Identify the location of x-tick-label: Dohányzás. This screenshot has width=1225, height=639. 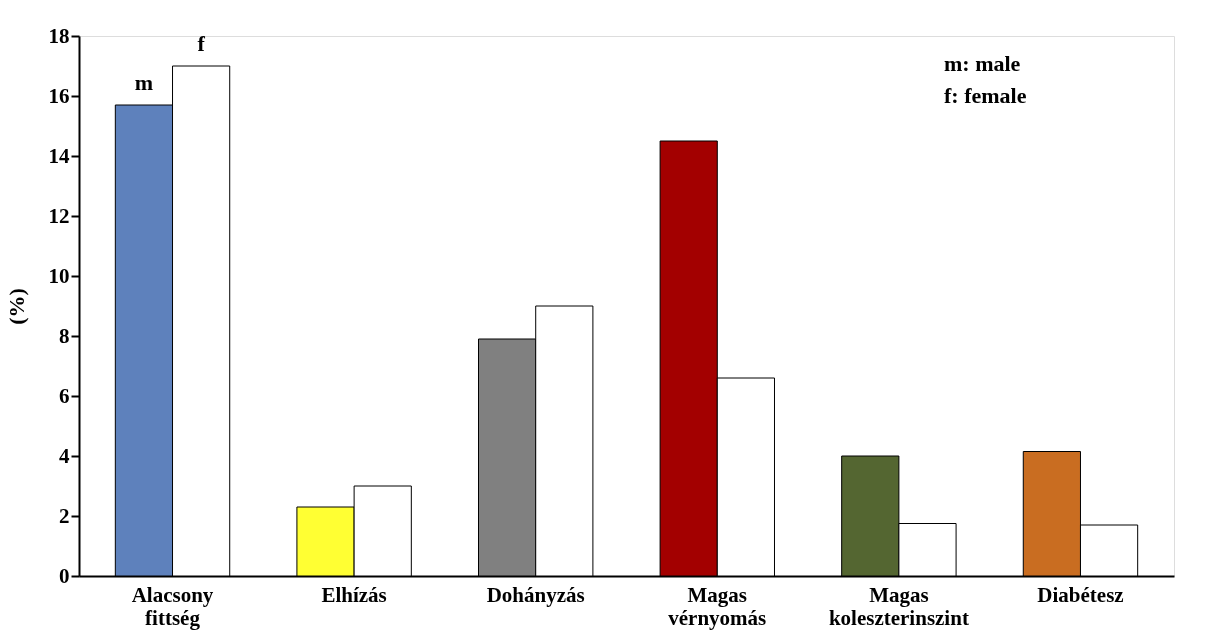
(535, 594).